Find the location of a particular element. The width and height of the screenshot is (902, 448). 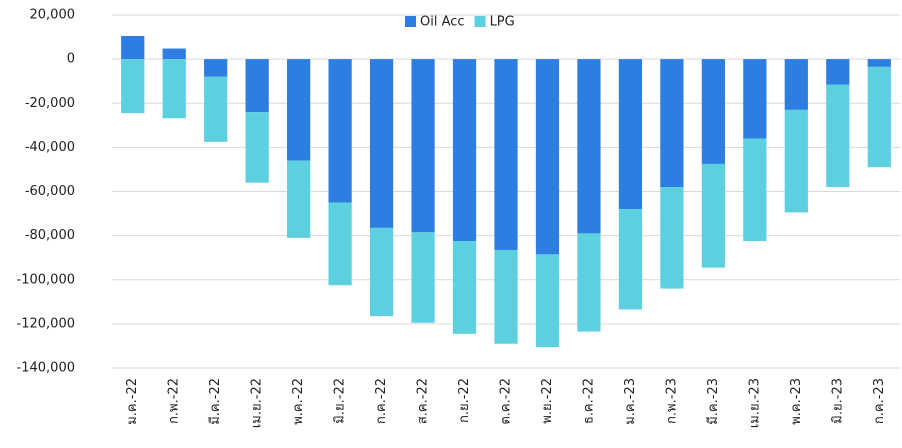

x-tick-label: ม.ค.-22 is located at coordinates (132, 401).